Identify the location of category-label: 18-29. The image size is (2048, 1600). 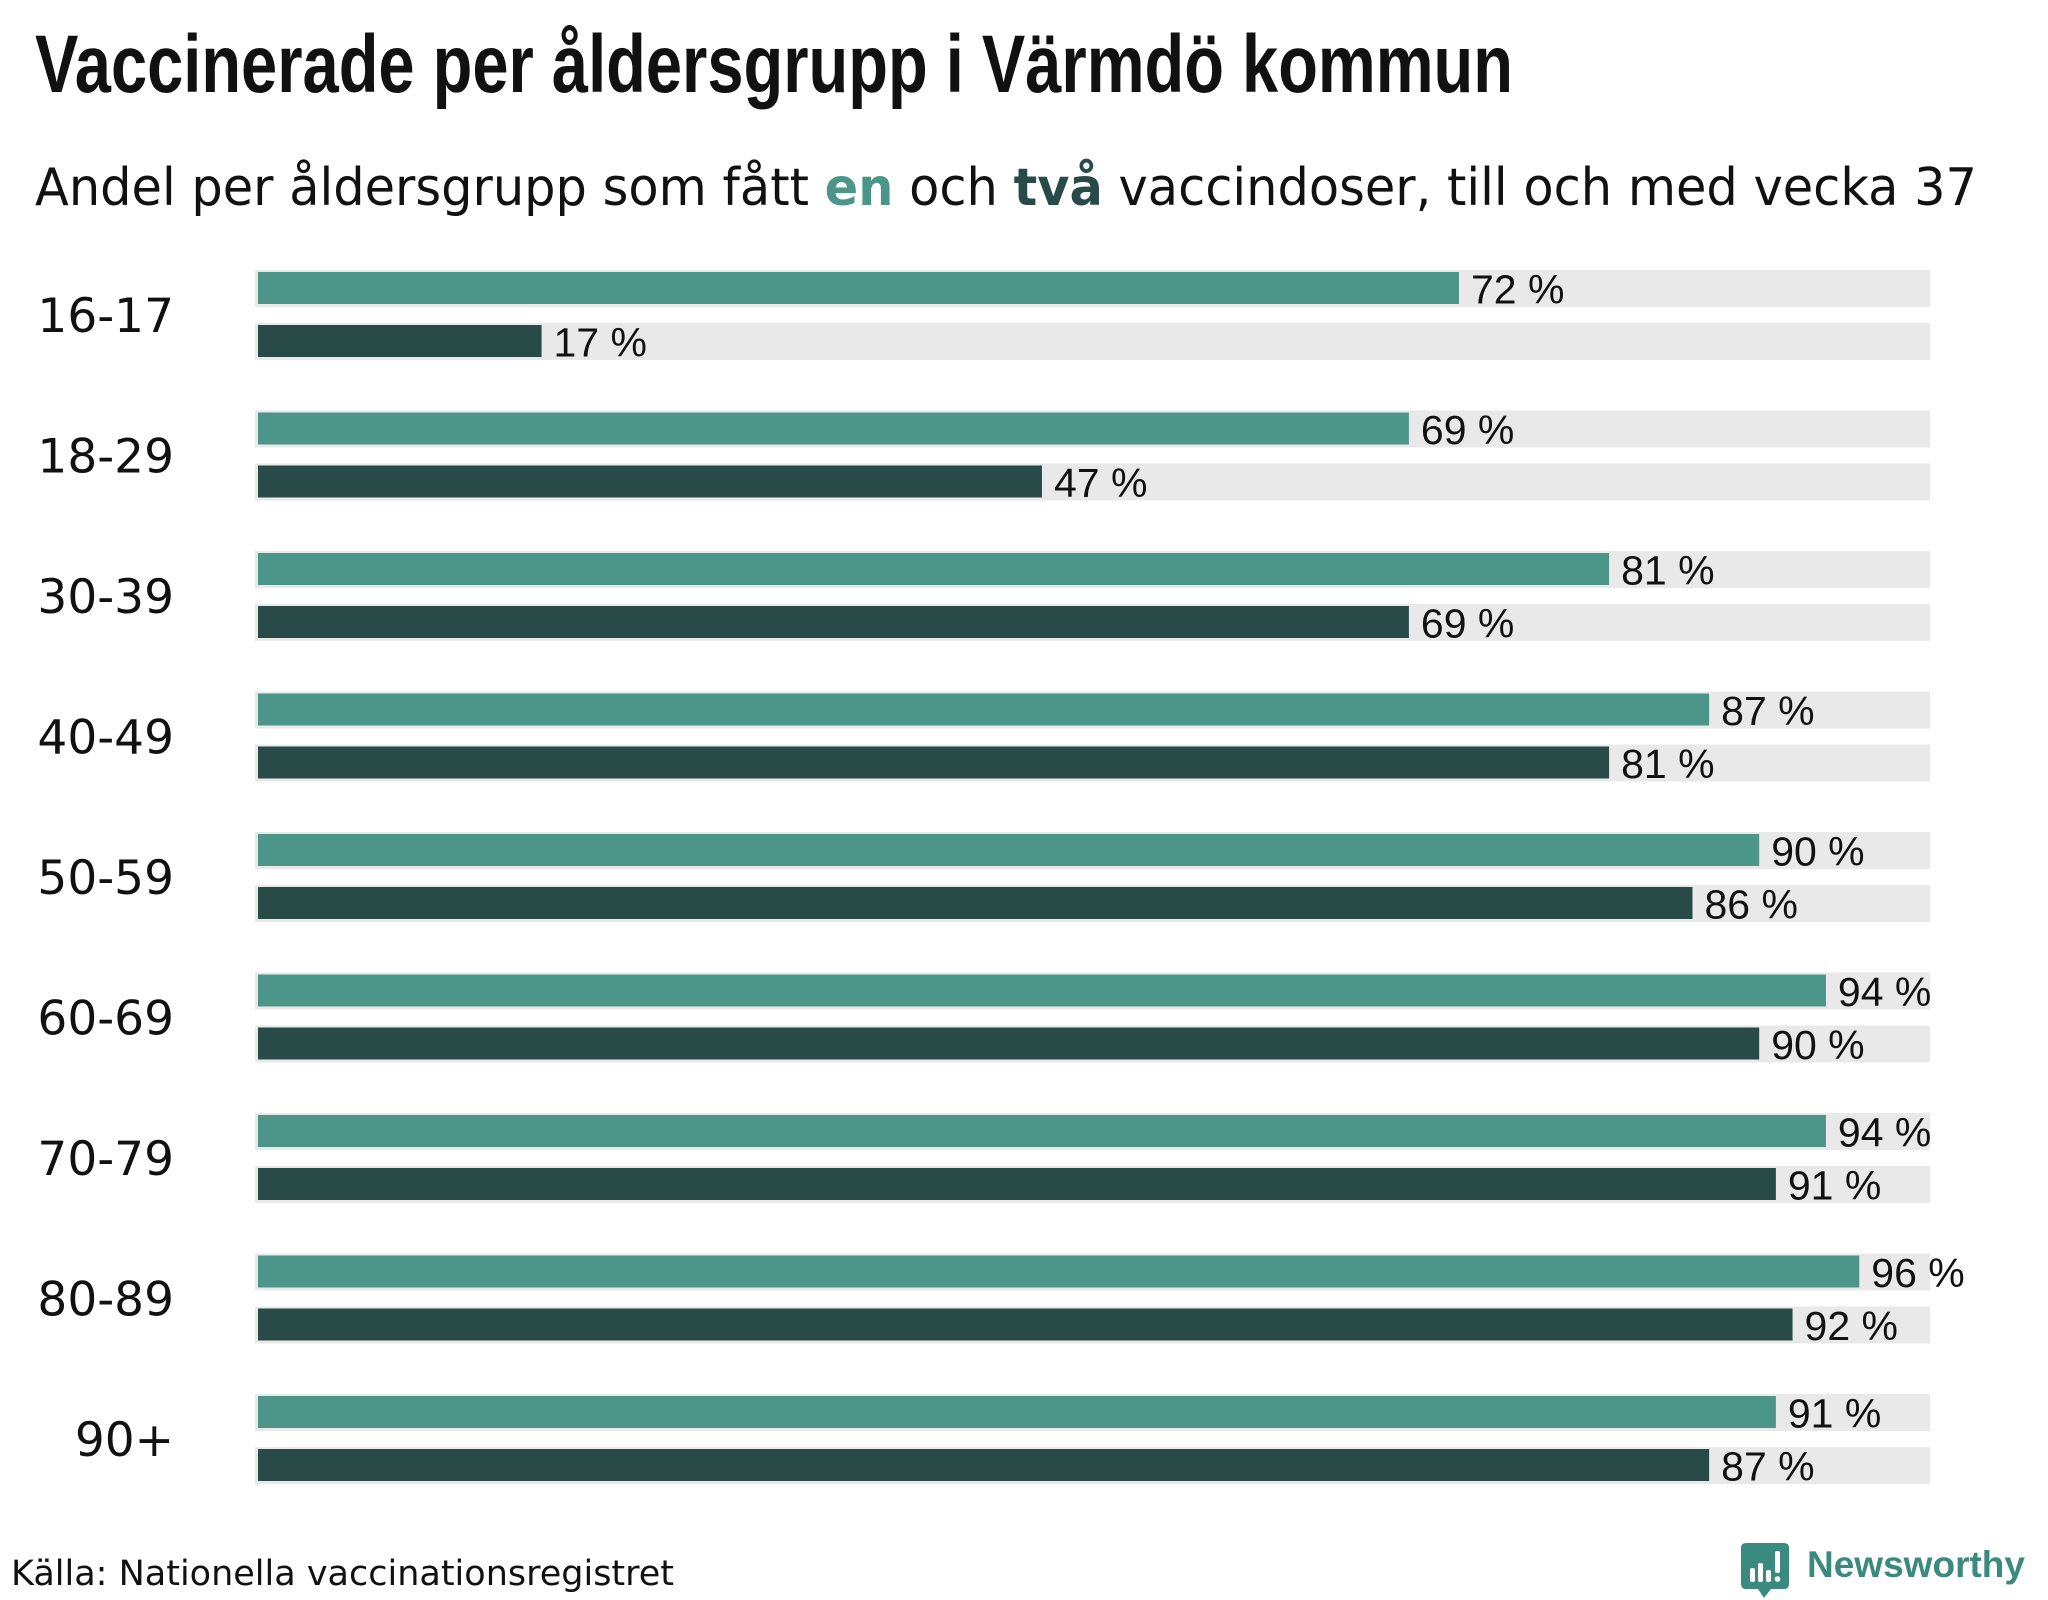
(105, 457).